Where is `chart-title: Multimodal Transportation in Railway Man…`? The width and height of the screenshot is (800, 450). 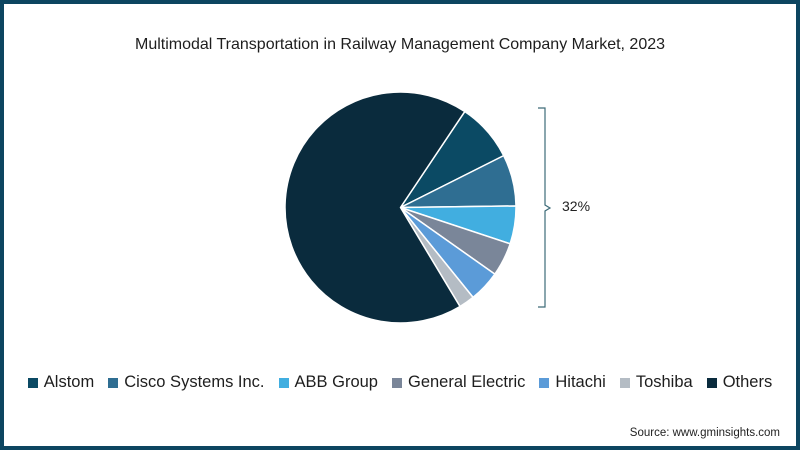 chart-title: Multimodal Transportation in Railway Man… is located at coordinates (400, 44).